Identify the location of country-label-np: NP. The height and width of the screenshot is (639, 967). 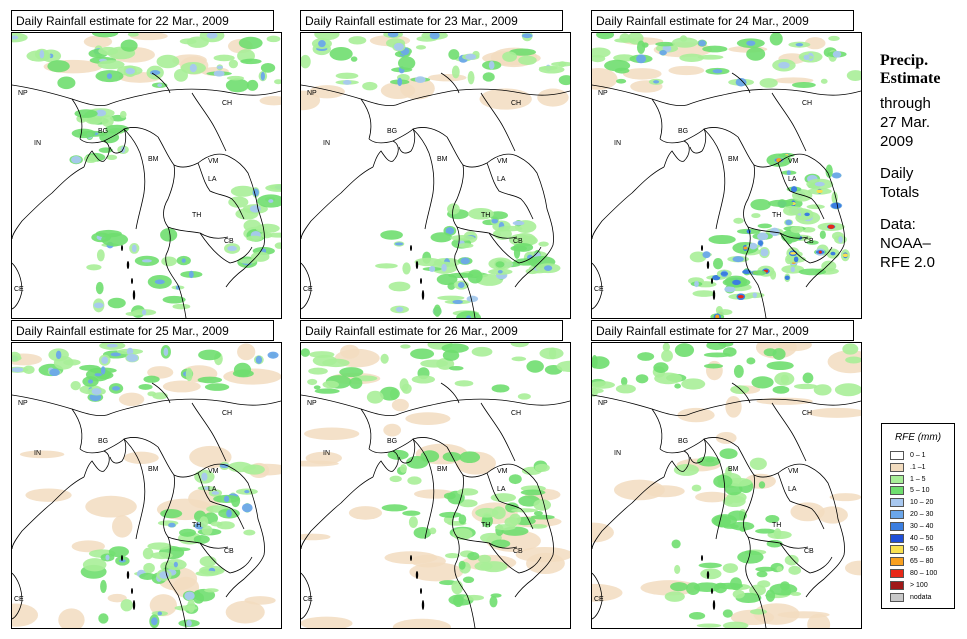
(603, 93).